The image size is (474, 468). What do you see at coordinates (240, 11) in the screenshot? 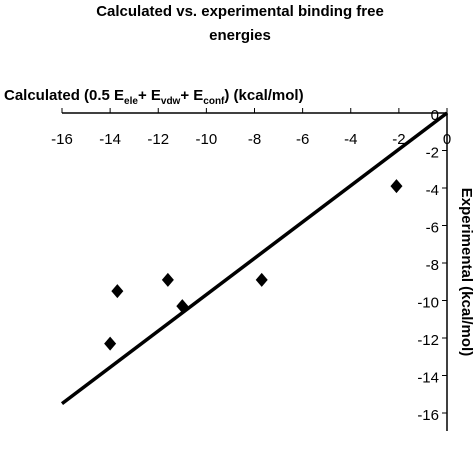
I see `chart-title: Calculated vs. experimental binding free` at bounding box center [240, 11].